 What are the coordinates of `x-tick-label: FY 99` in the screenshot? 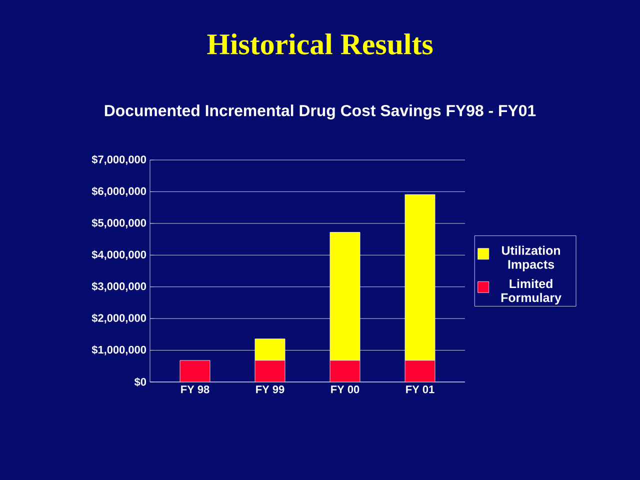 It's located at (270, 390).